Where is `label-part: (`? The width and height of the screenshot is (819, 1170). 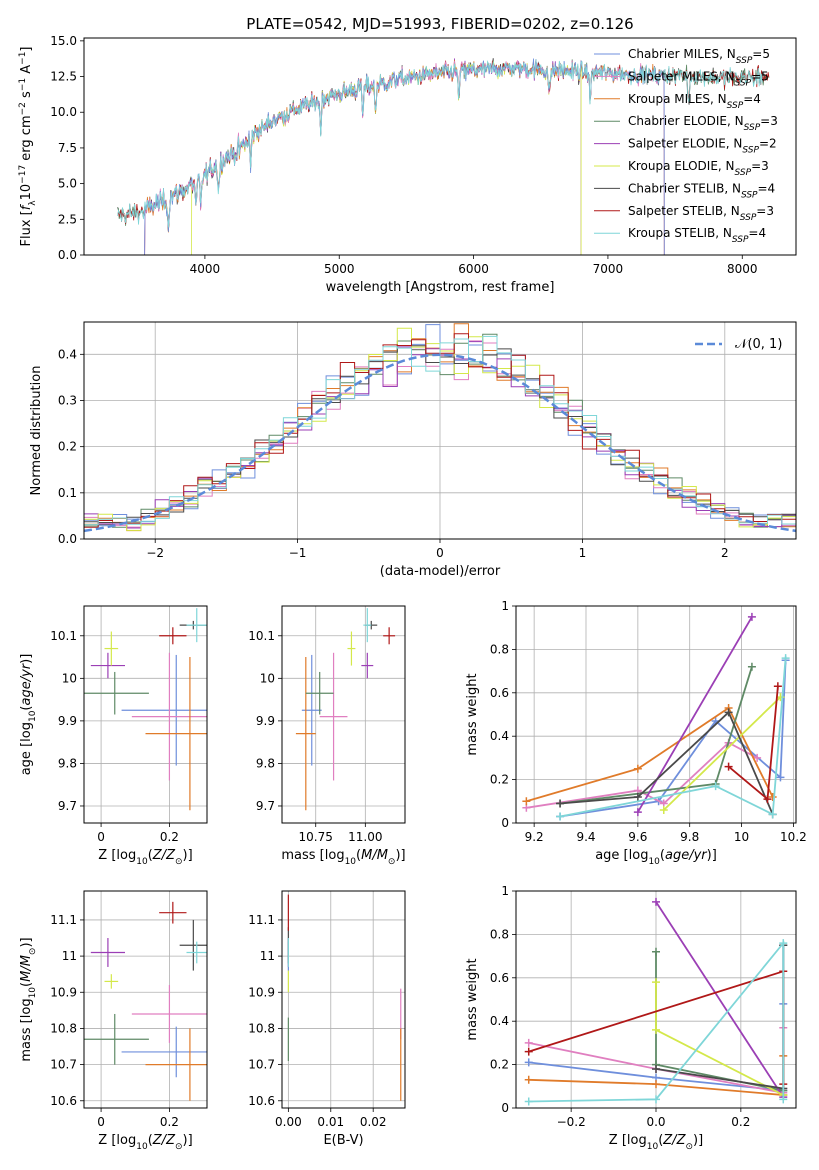
label-part: ( is located at coordinates (26, 708).